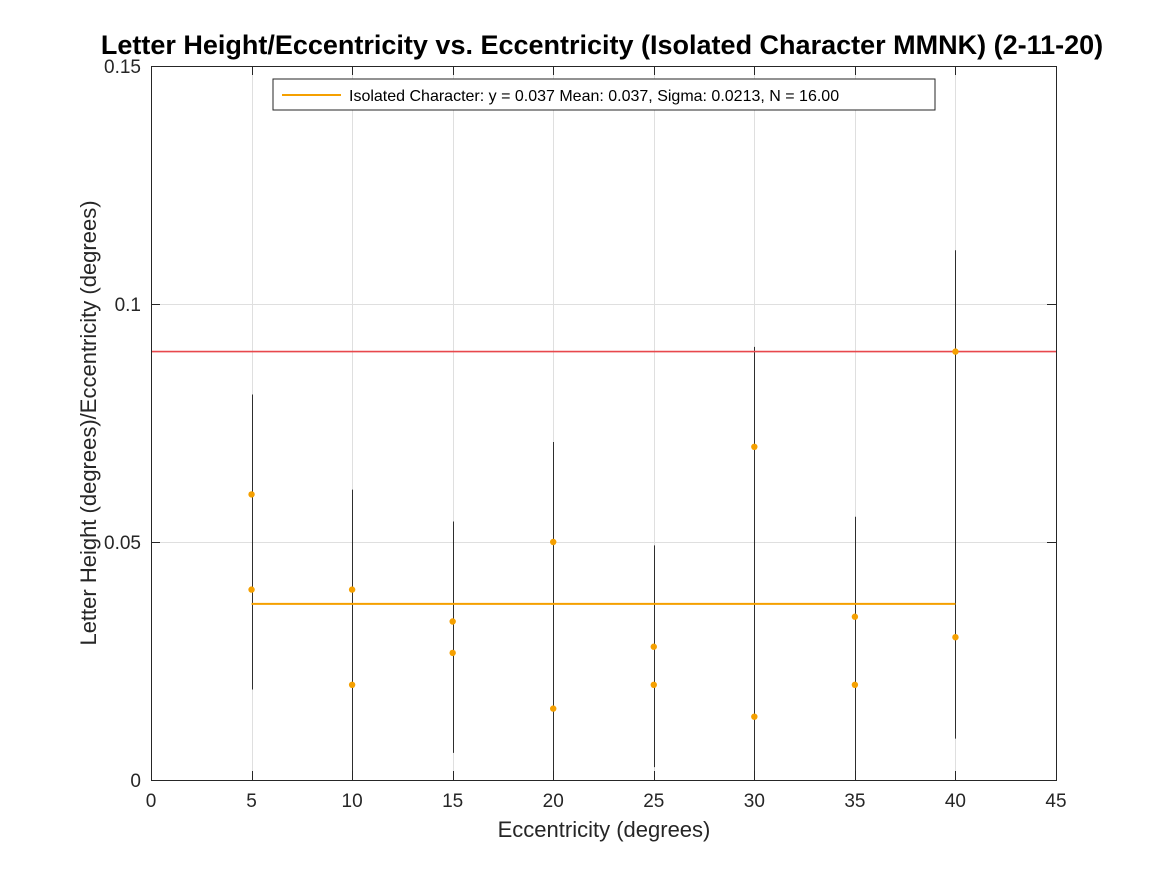 The width and height of the screenshot is (1167, 875). I want to click on legend-box, so click(604, 94).